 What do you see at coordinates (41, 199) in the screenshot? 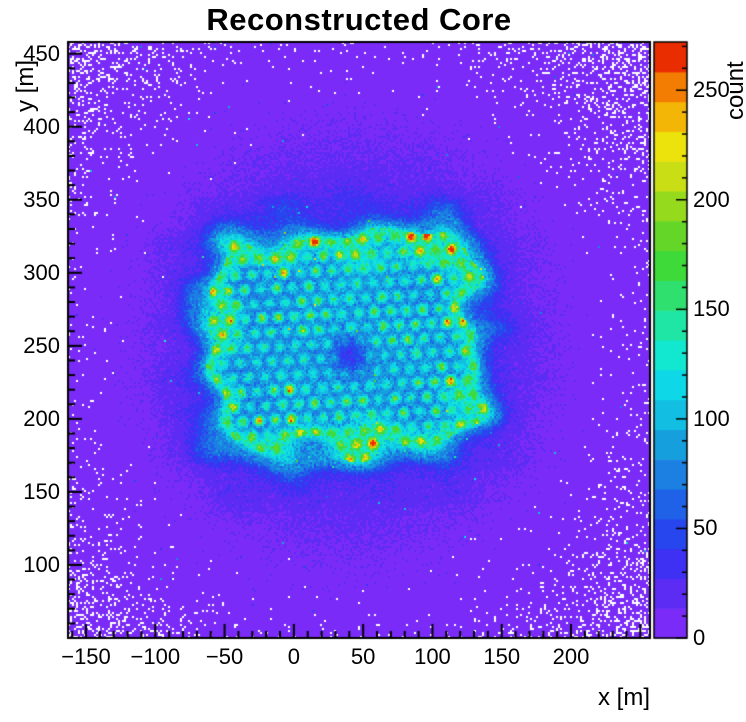
I see `y-tick-label: 350` at bounding box center [41, 199].